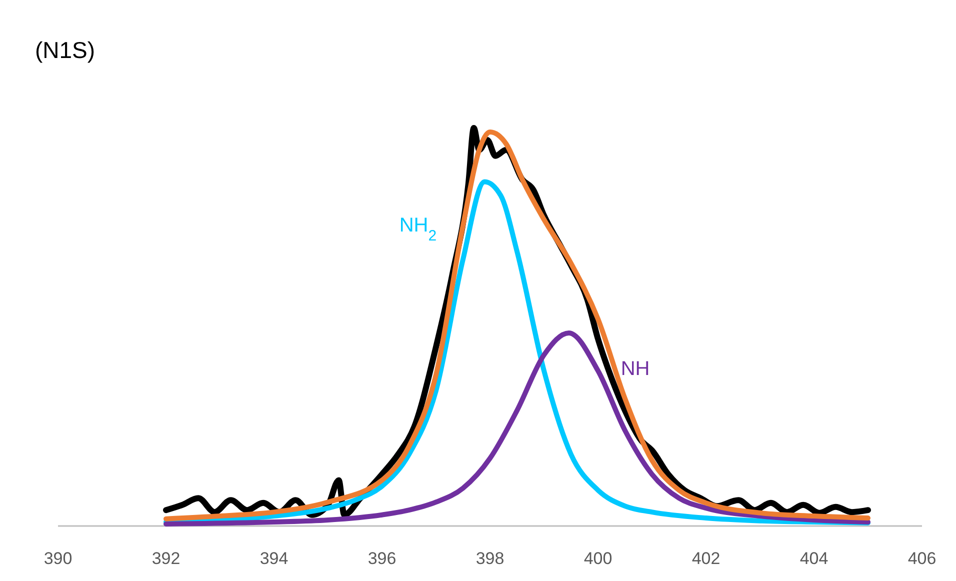  Describe the element at coordinates (65, 50) in the screenshot. I see `chart-title: (N1S)` at that location.